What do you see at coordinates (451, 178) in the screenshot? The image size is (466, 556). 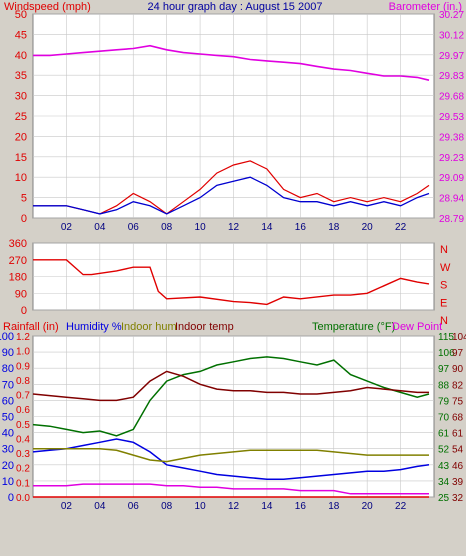 I see `y2-tick-label: 29.09` at bounding box center [451, 178].